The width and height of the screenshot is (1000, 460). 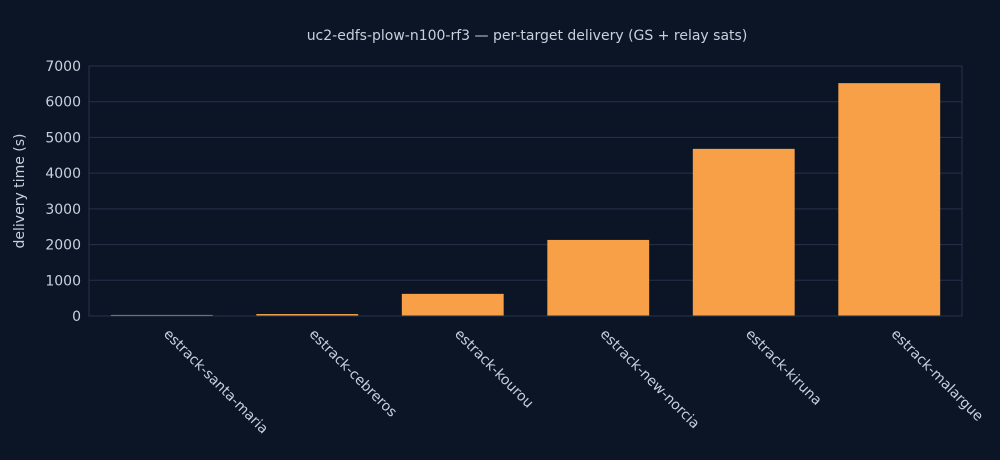 What do you see at coordinates (63, 174) in the screenshot?
I see `y-tick-label: 4000` at bounding box center [63, 174].